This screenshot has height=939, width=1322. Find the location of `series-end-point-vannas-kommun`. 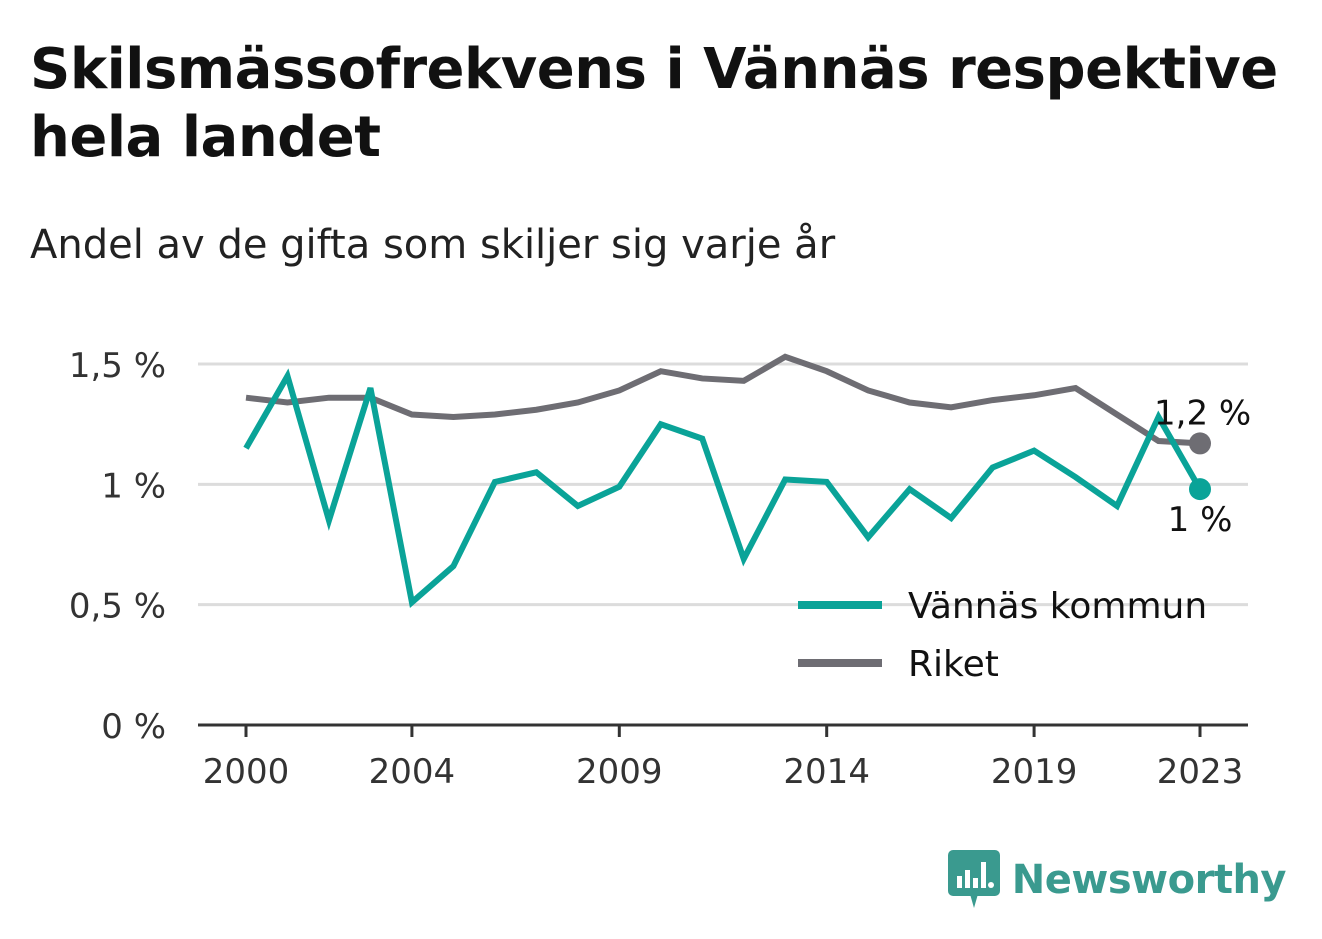

series-end-point-vannas-kommun is located at coordinates (1200, 489).